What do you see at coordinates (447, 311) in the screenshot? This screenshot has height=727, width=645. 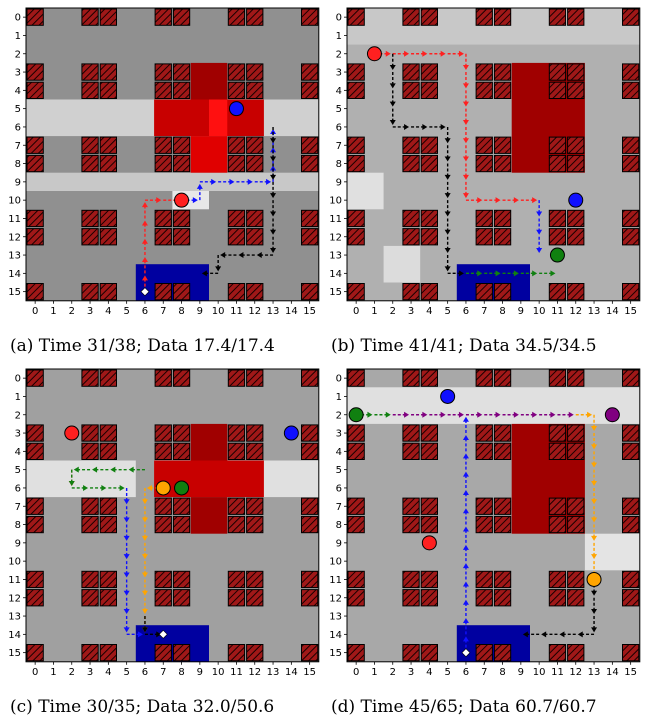 I see `x-tick-label: 5` at bounding box center [447, 311].